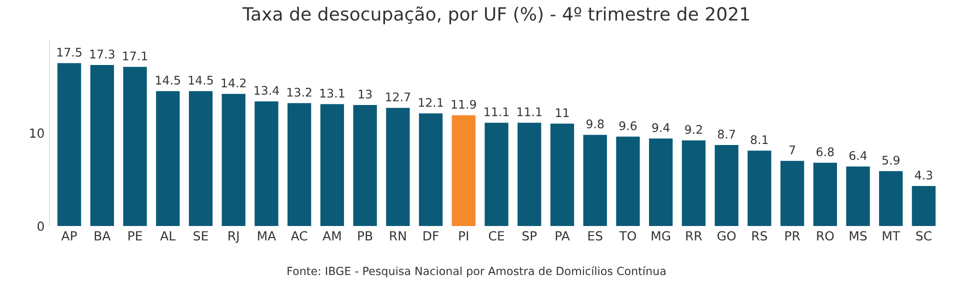 Image resolution: width=953 pixels, height=285 pixels. I want to click on x-tick-label: MA, so click(267, 235).